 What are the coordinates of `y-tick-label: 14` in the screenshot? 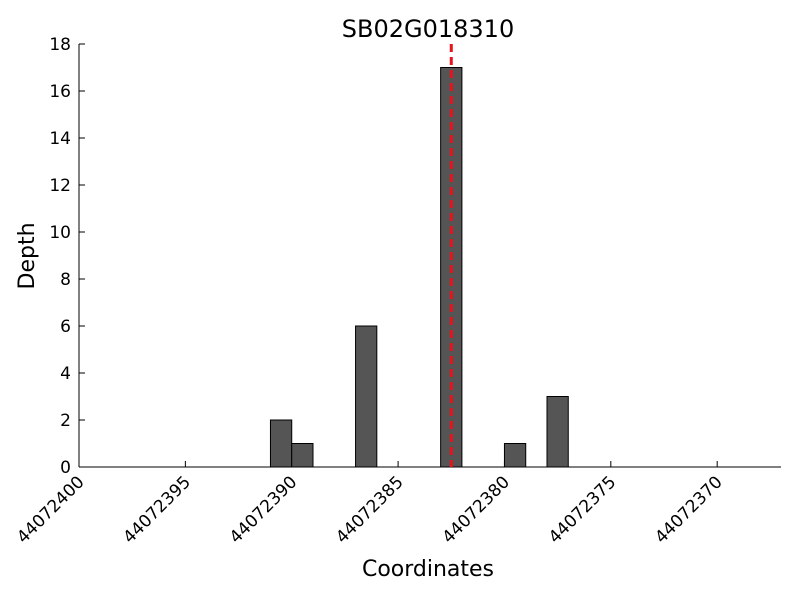 It's located at (60, 139).